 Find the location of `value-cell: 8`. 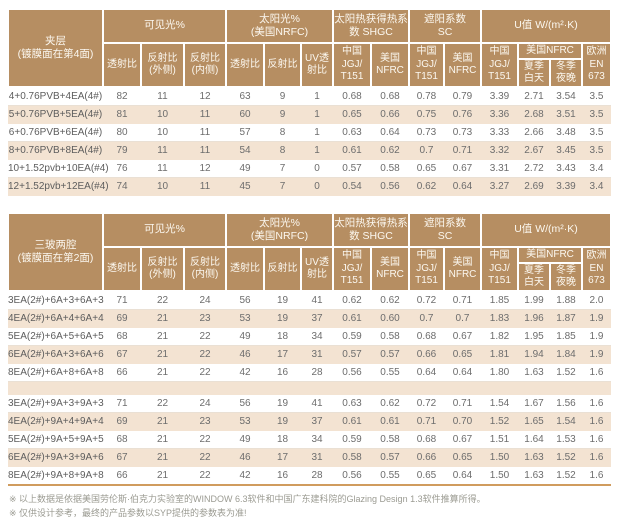

value-cell: 8 is located at coordinates (282, 150).